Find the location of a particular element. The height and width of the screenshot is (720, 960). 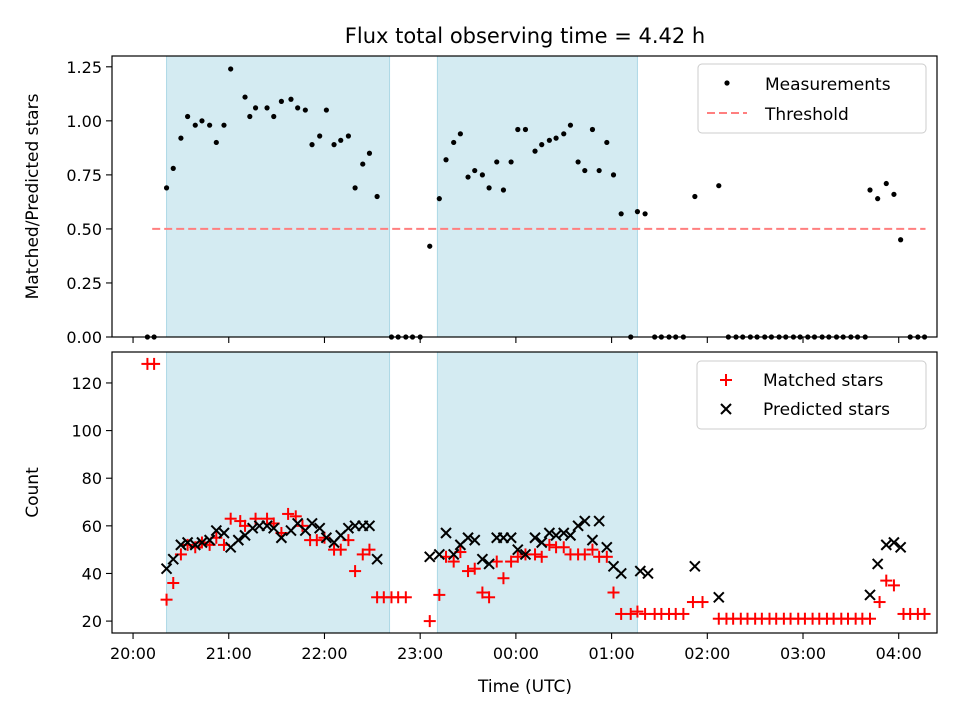

legend-measurements-label: Measurements is located at coordinates (828, 85).